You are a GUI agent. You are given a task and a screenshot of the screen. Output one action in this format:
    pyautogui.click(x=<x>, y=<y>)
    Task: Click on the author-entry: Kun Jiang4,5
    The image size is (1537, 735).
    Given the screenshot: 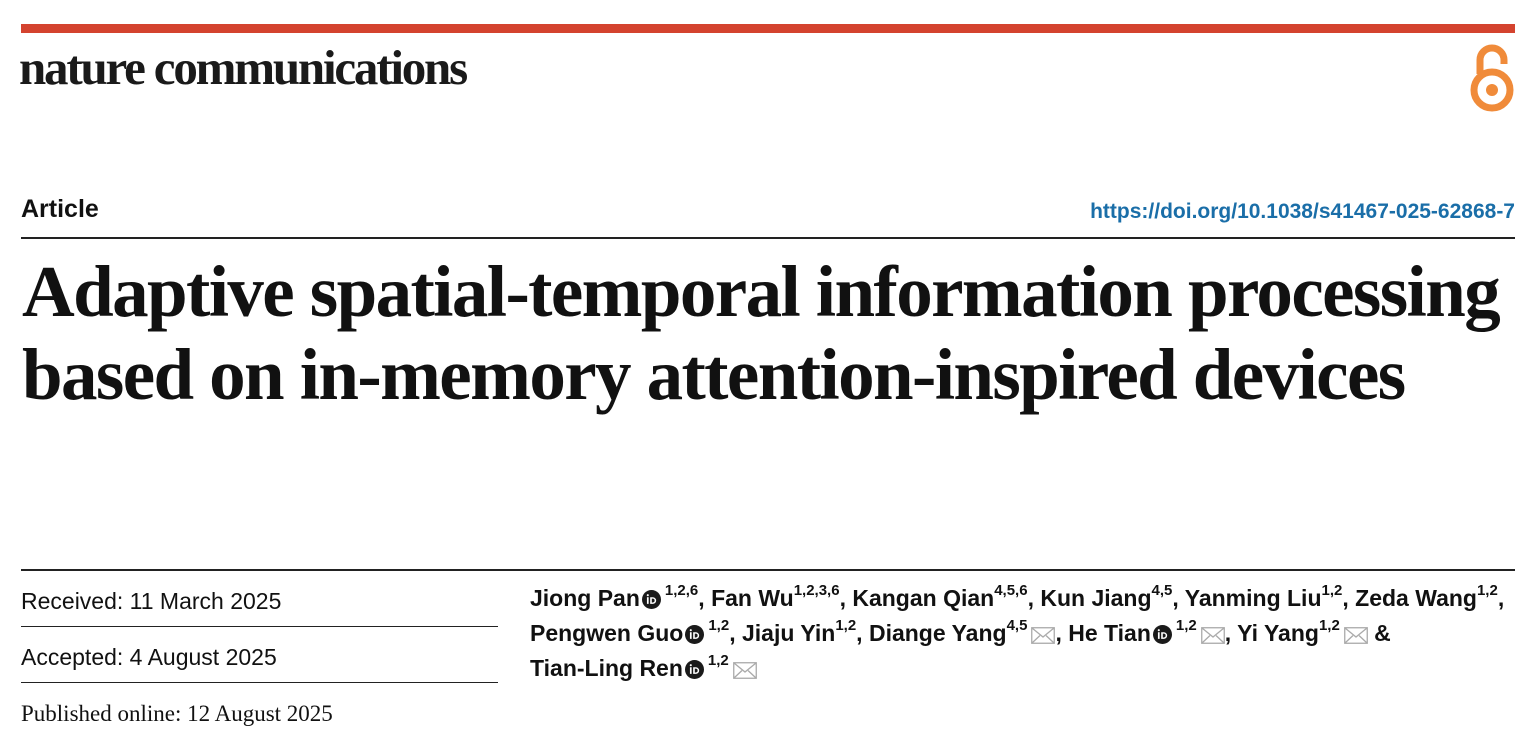 What is the action you would take?
    pyautogui.click(x=1106, y=596)
    